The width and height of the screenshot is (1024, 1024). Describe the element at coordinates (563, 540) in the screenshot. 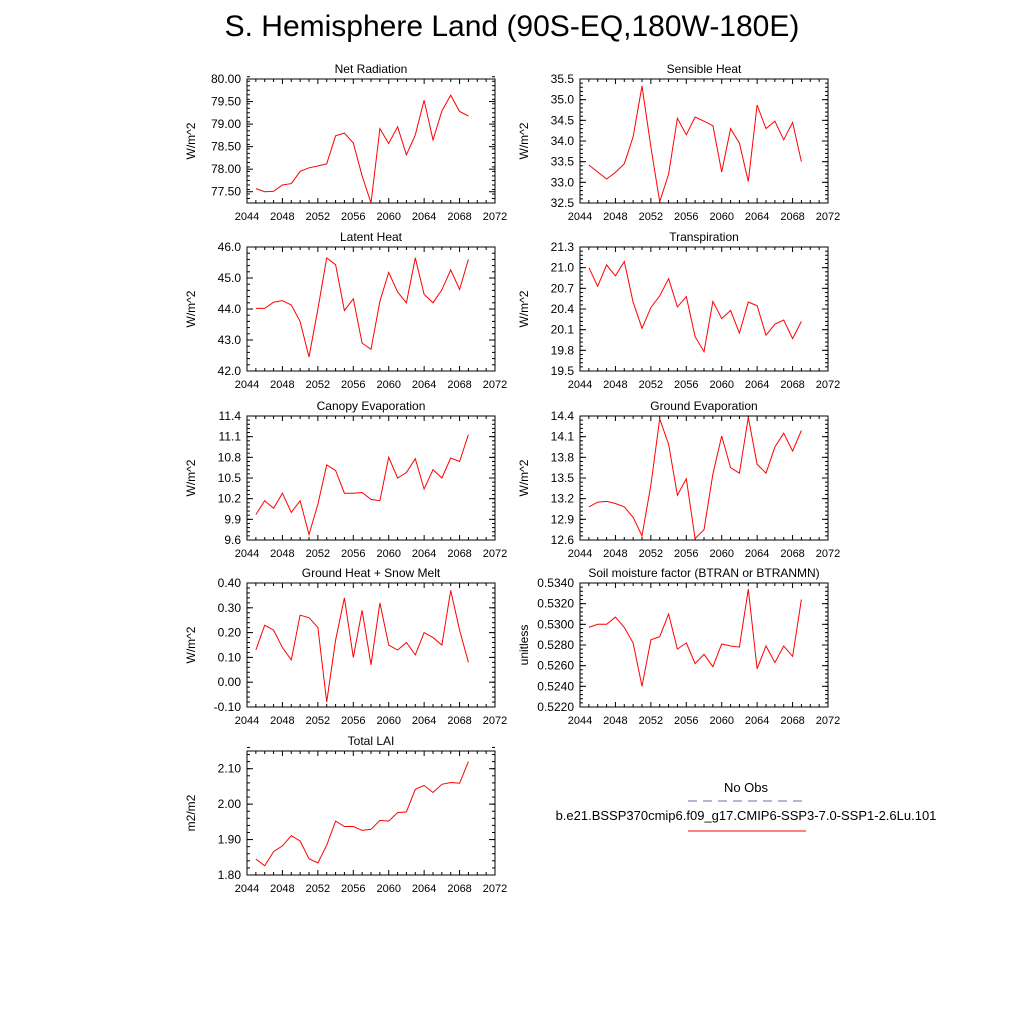

I see `y-tick-label: 12.6` at that location.